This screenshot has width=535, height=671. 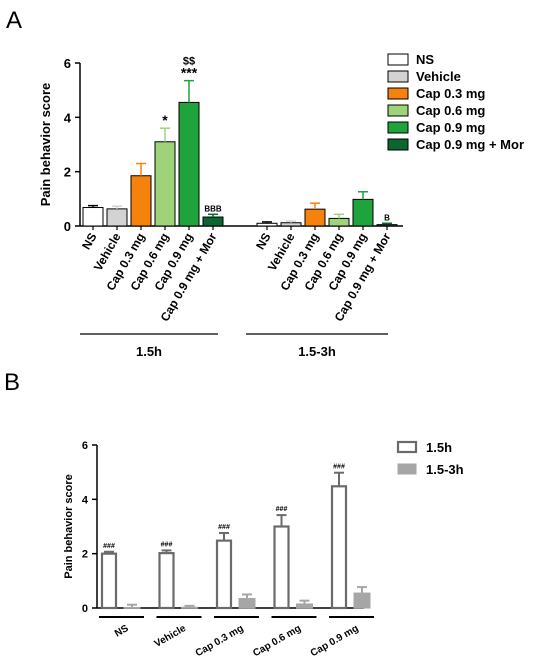 What do you see at coordinates (67, 63) in the screenshot?
I see `chart-a-y-tick-label: 6` at bounding box center [67, 63].